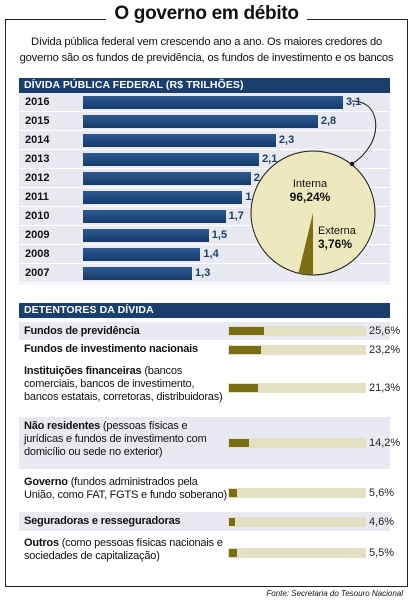  I want to click on holder-value-label: 5,6%, so click(382, 493).